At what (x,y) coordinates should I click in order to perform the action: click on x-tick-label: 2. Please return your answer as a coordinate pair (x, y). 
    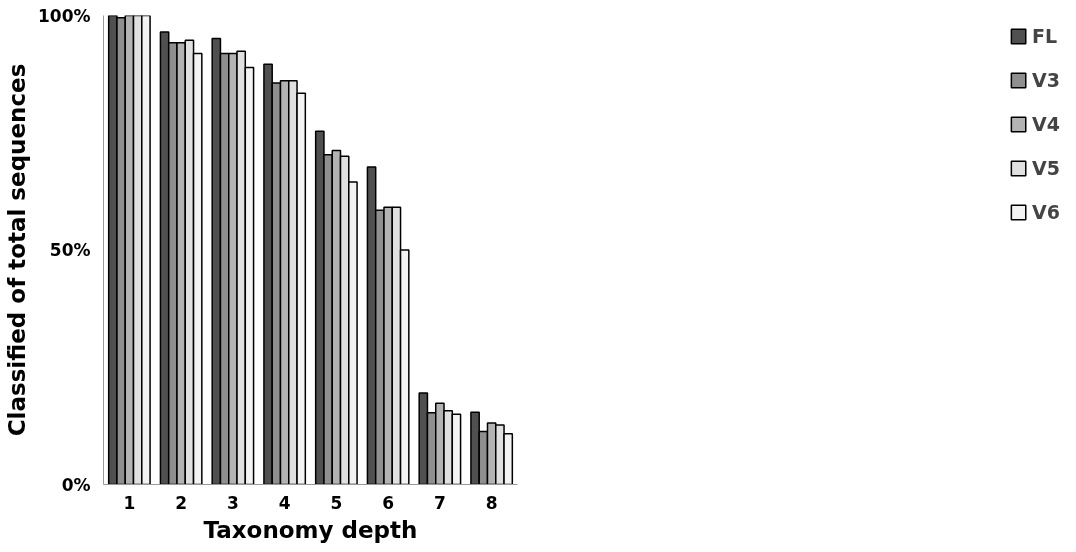
    Looking at the image, I should click on (181, 502).